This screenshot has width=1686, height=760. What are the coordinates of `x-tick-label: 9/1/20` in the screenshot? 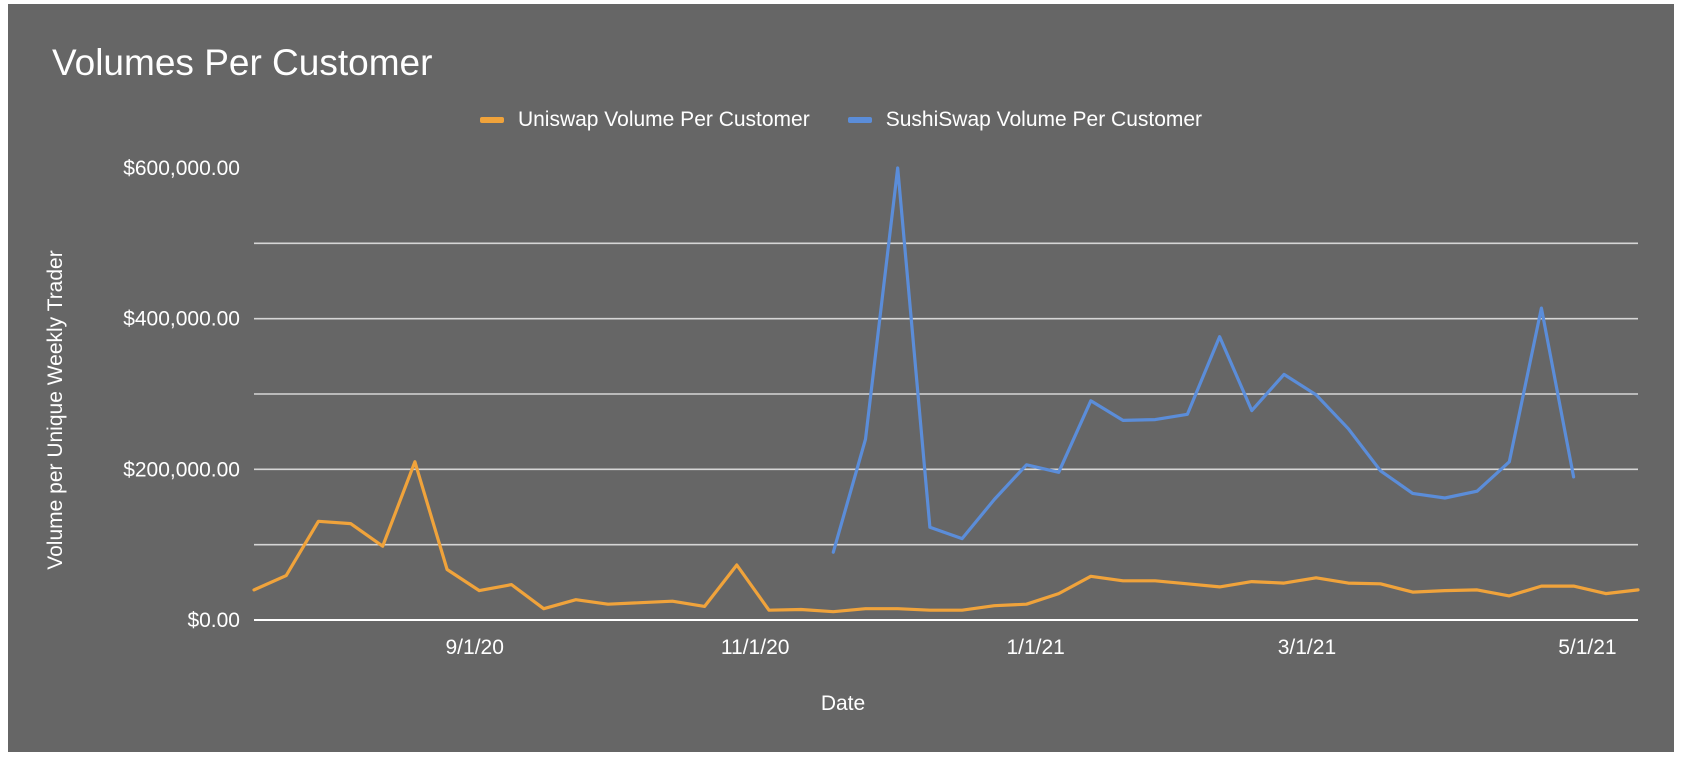 It's located at (475, 647).